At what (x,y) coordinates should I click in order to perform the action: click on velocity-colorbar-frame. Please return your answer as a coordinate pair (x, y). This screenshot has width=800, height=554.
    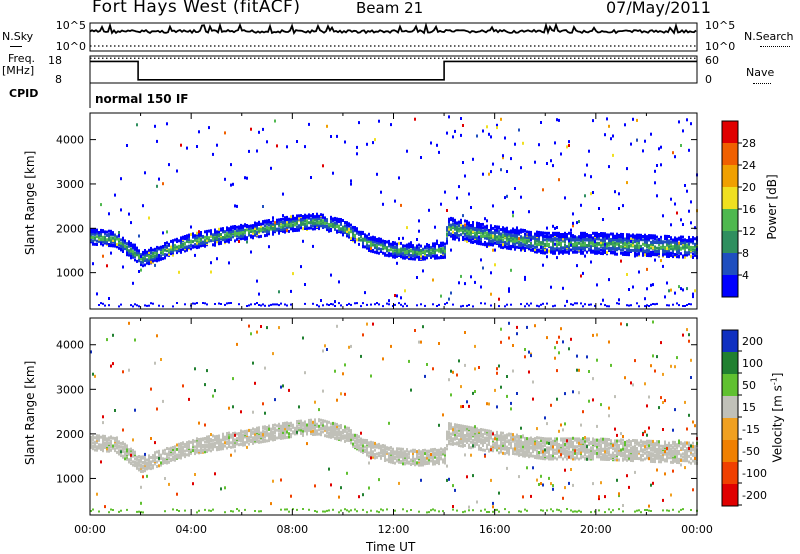
    Looking at the image, I should click on (730, 418).